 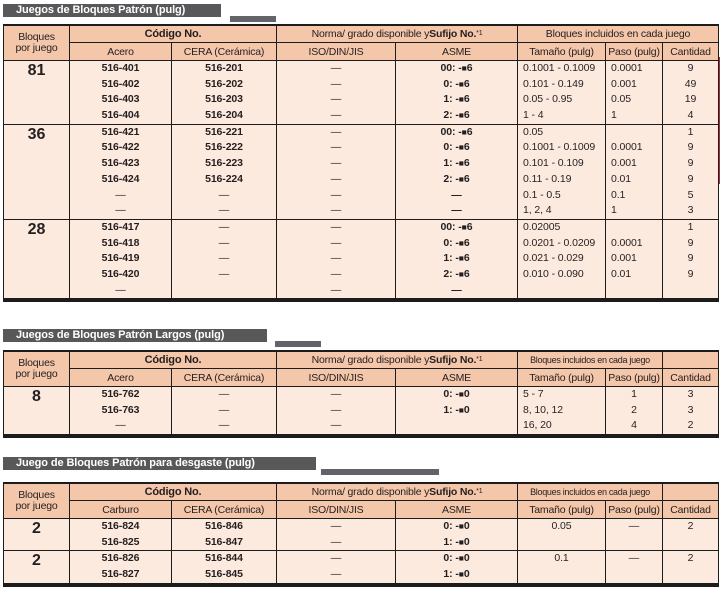 I want to click on cell-code-ceramic: 516-203, so click(x=224, y=99).